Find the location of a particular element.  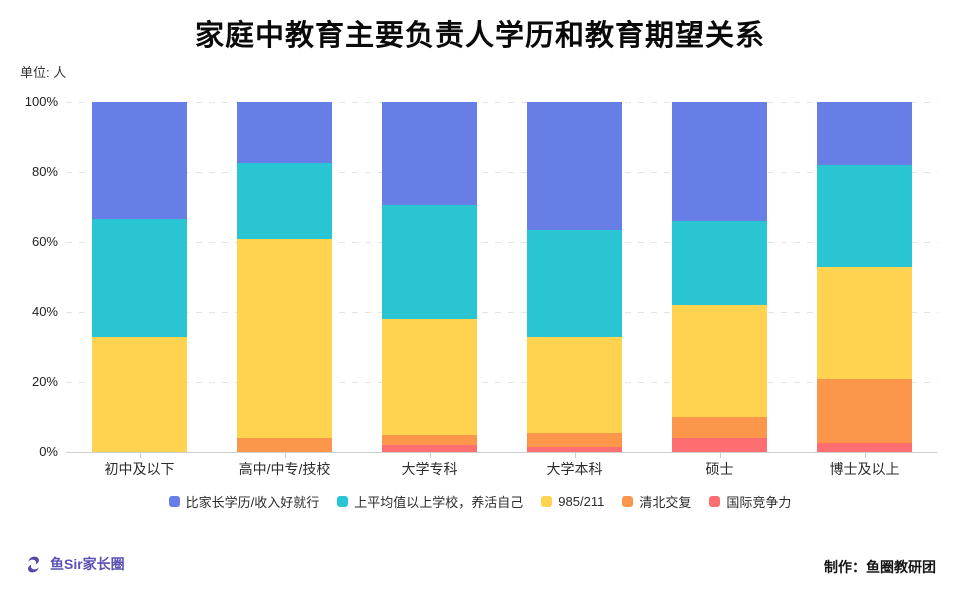

footer-credit: 制作：鱼圈教研团 is located at coordinates (880, 567).